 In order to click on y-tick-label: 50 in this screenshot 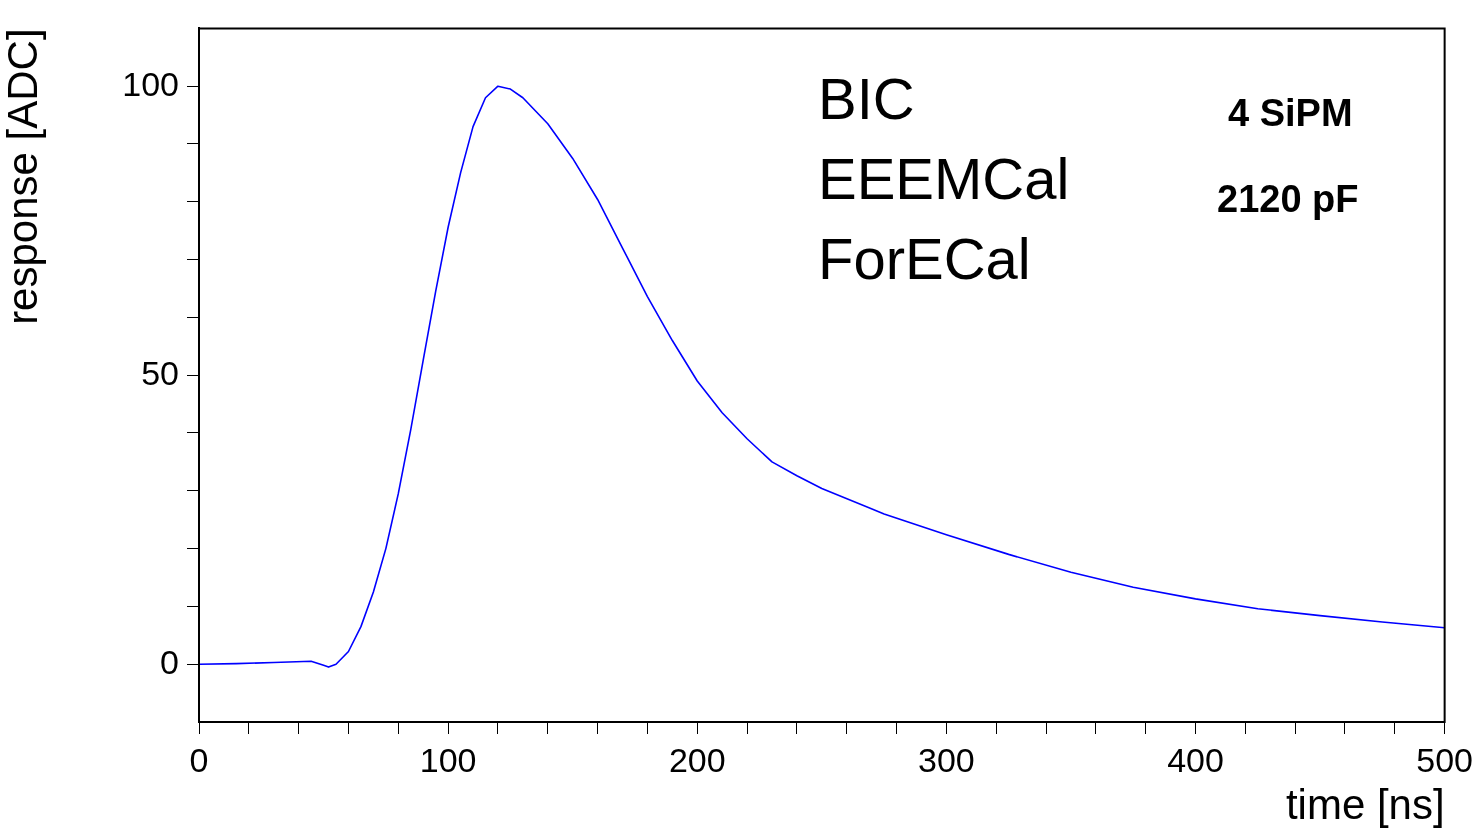, I will do `click(160, 372)`.